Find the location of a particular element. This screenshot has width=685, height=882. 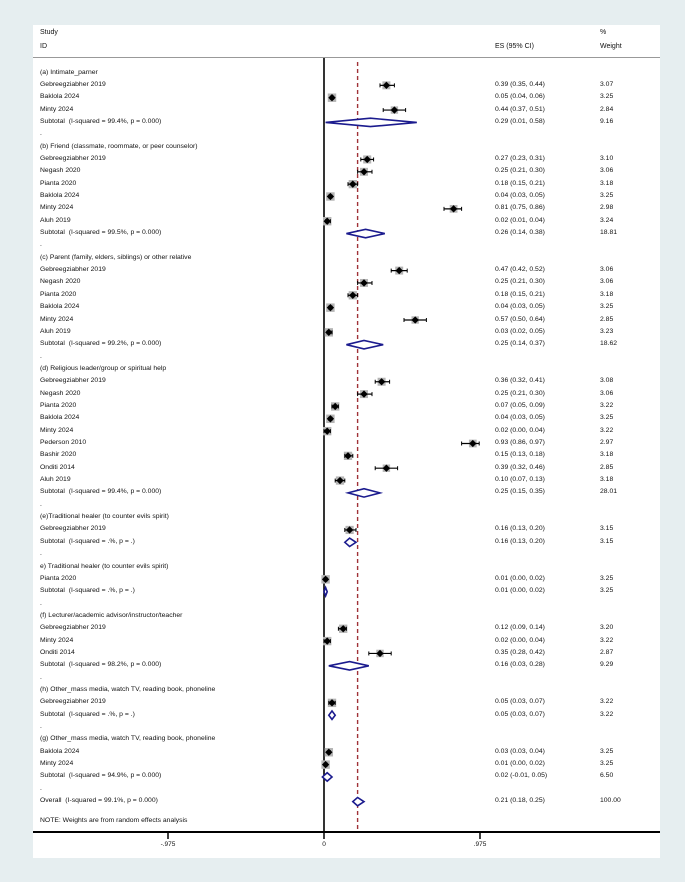

weight-value: 3.23 is located at coordinates (607, 331).